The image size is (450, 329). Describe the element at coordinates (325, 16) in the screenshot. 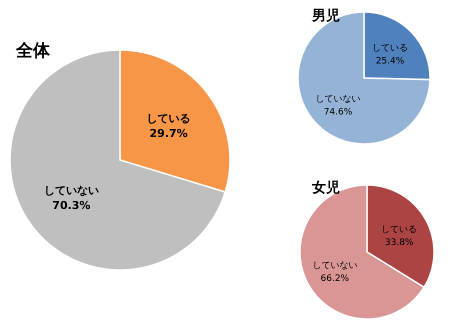

I see `chart-title: 男児` at that location.